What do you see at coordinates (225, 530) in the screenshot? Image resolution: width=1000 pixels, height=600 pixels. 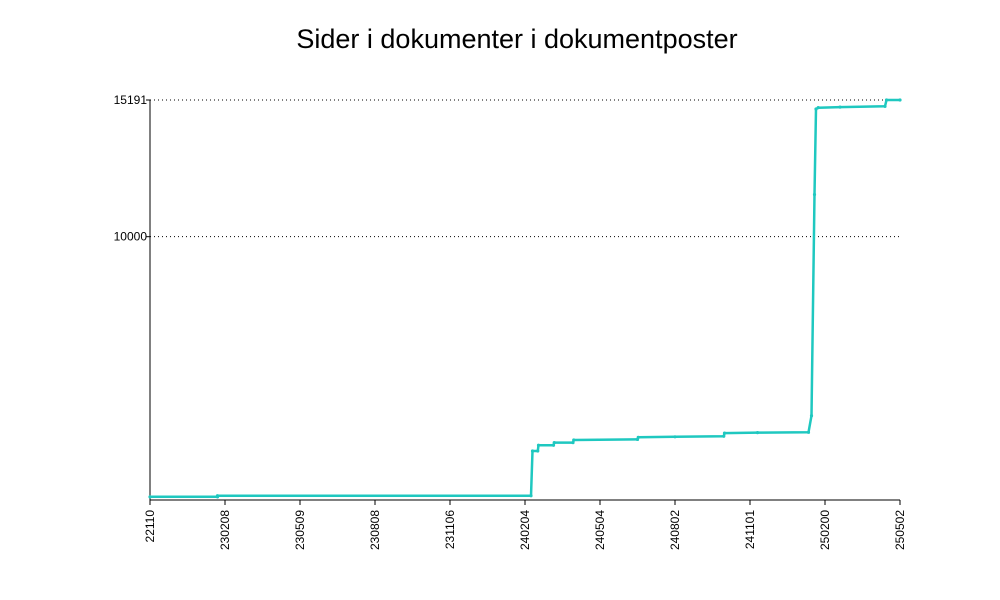 I see `x-tick-label: 230208` at bounding box center [225, 530].